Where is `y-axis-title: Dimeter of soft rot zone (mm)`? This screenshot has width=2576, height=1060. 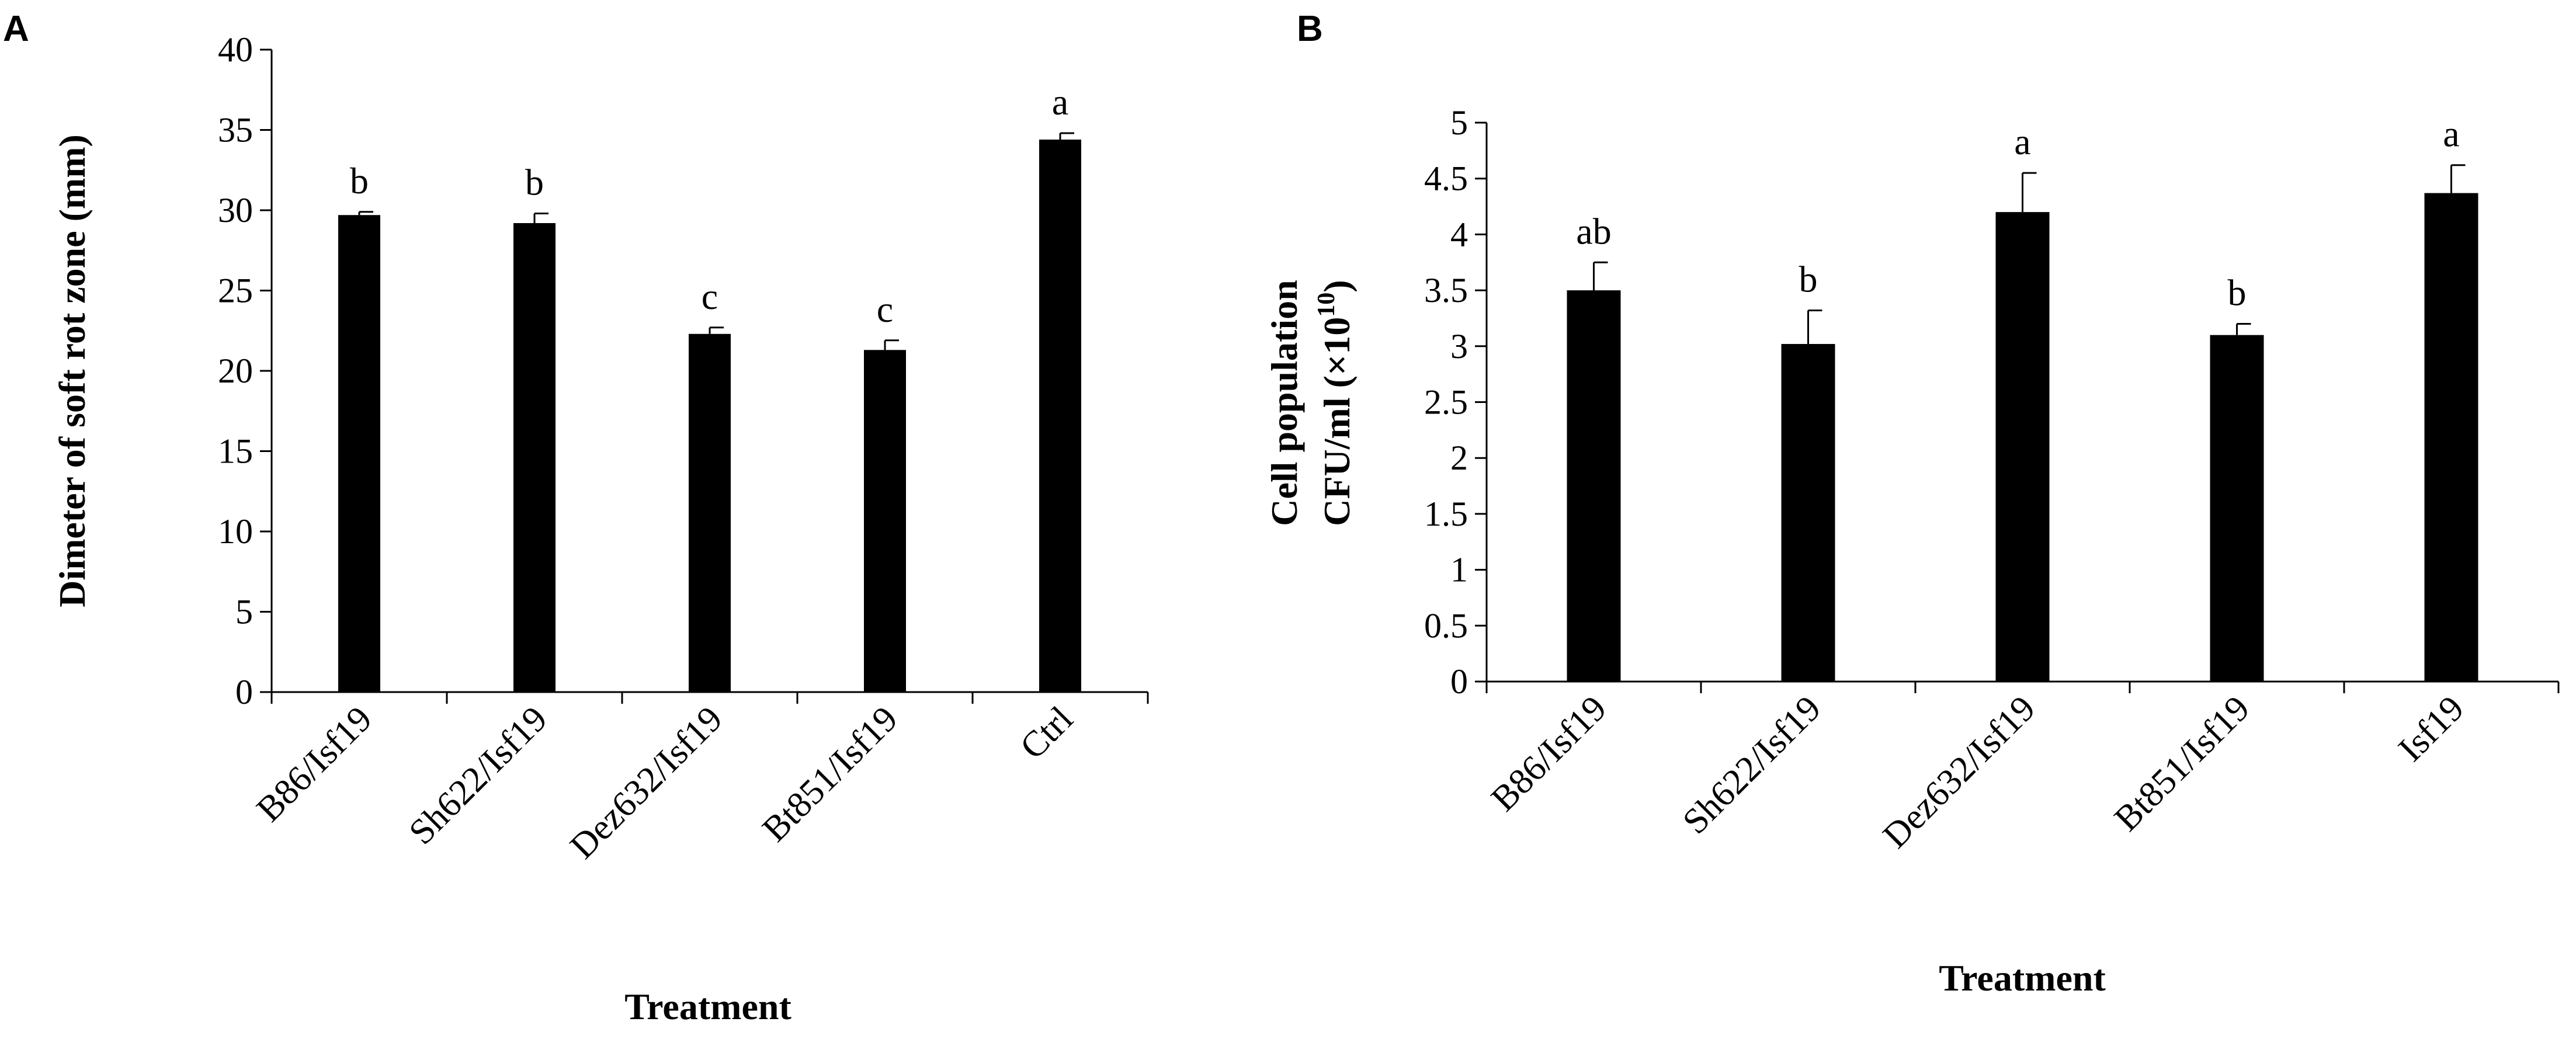 y-axis-title: Dimeter of soft rot zone (mm) is located at coordinates (72, 370).